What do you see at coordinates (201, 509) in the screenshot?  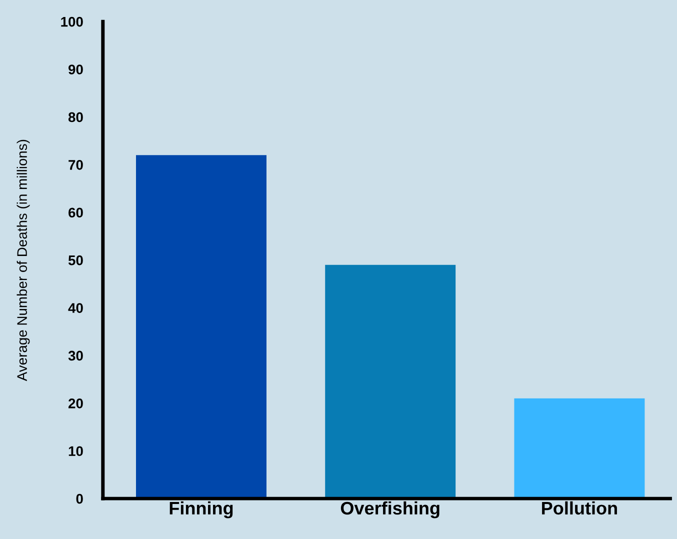 I see `x-tick-label: Finning` at bounding box center [201, 509].